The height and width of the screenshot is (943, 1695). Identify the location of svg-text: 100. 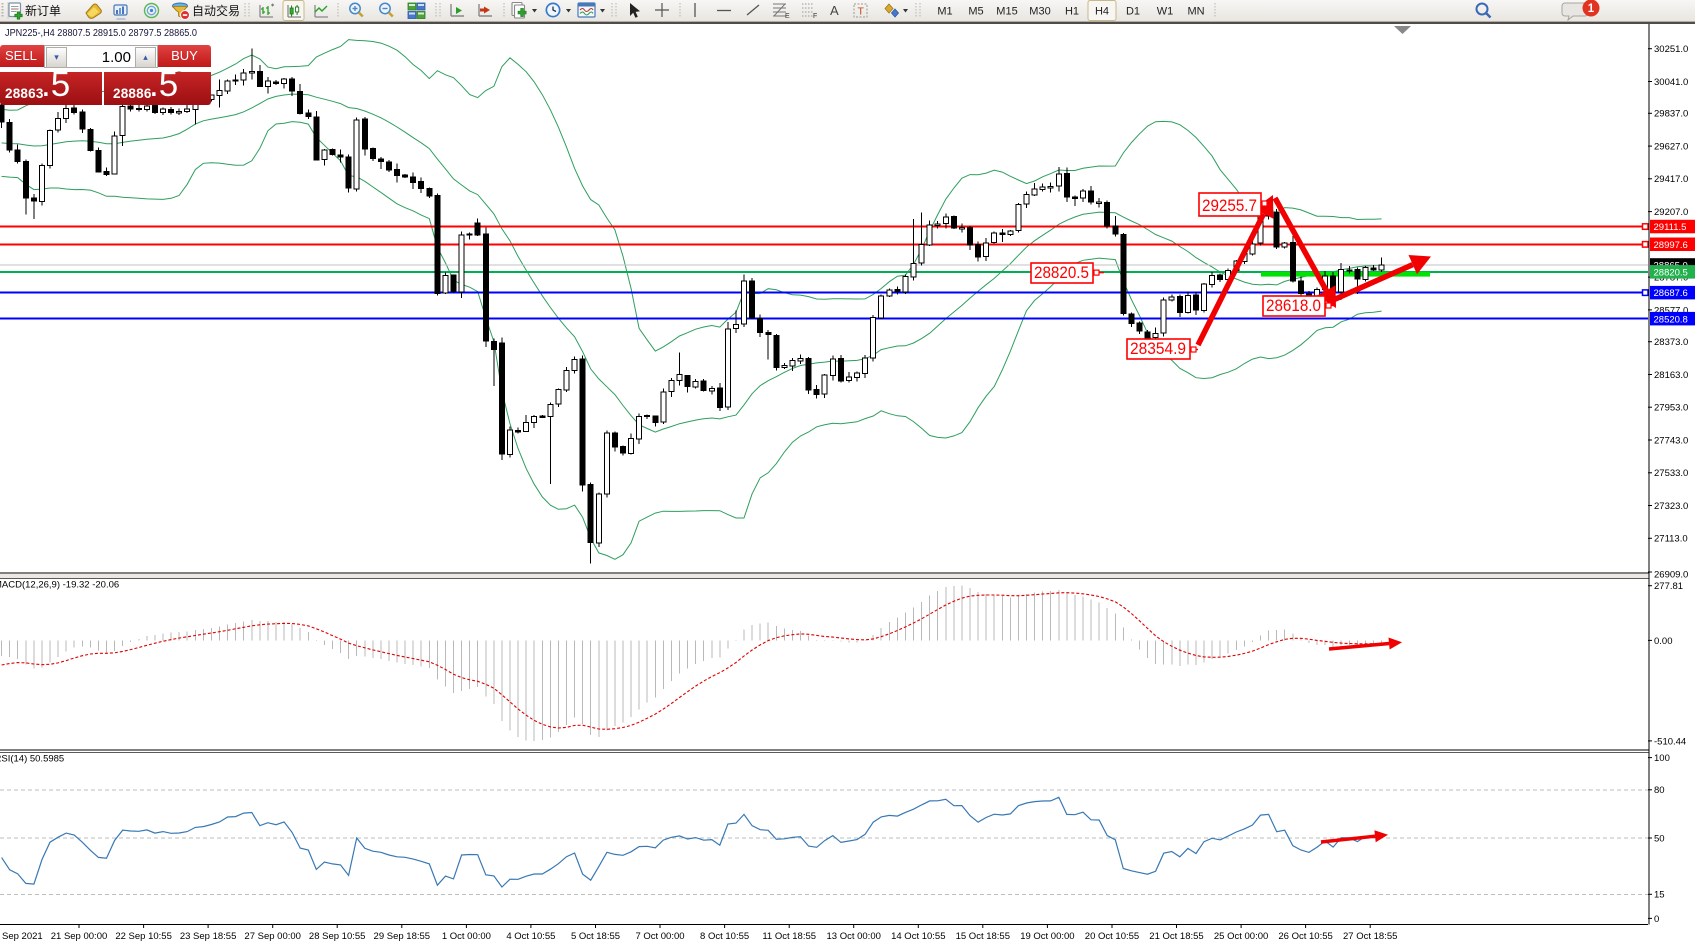
(1662, 758).